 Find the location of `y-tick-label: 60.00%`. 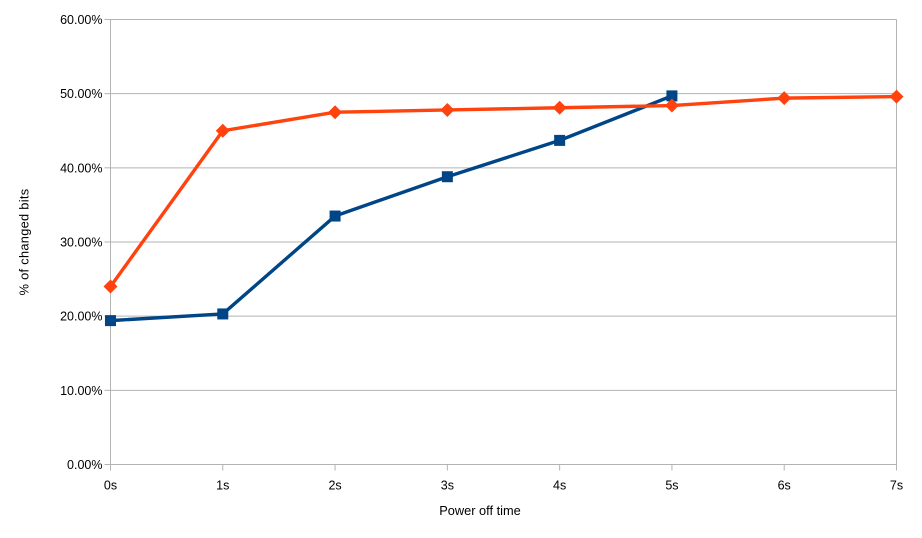

y-tick-label: 60.00% is located at coordinates (81, 20).